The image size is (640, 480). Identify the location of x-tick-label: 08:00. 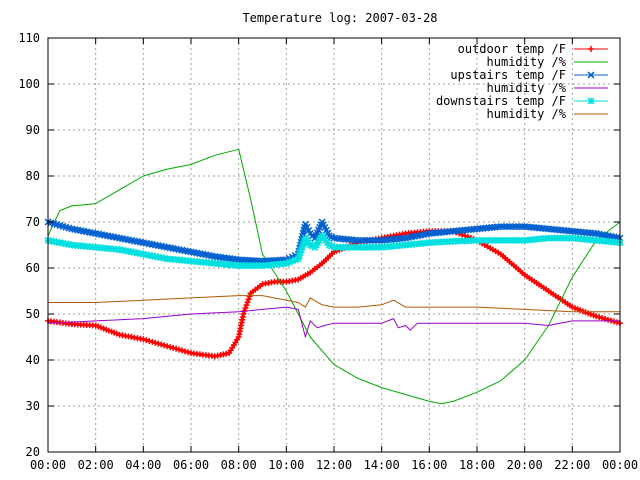
(239, 465).